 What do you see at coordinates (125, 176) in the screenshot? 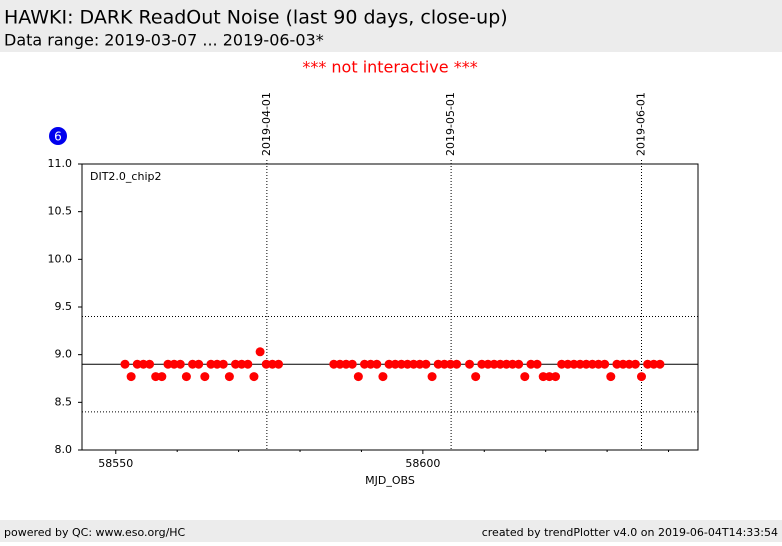
I see `annotation: DIT2.0_chip2` at bounding box center [125, 176].